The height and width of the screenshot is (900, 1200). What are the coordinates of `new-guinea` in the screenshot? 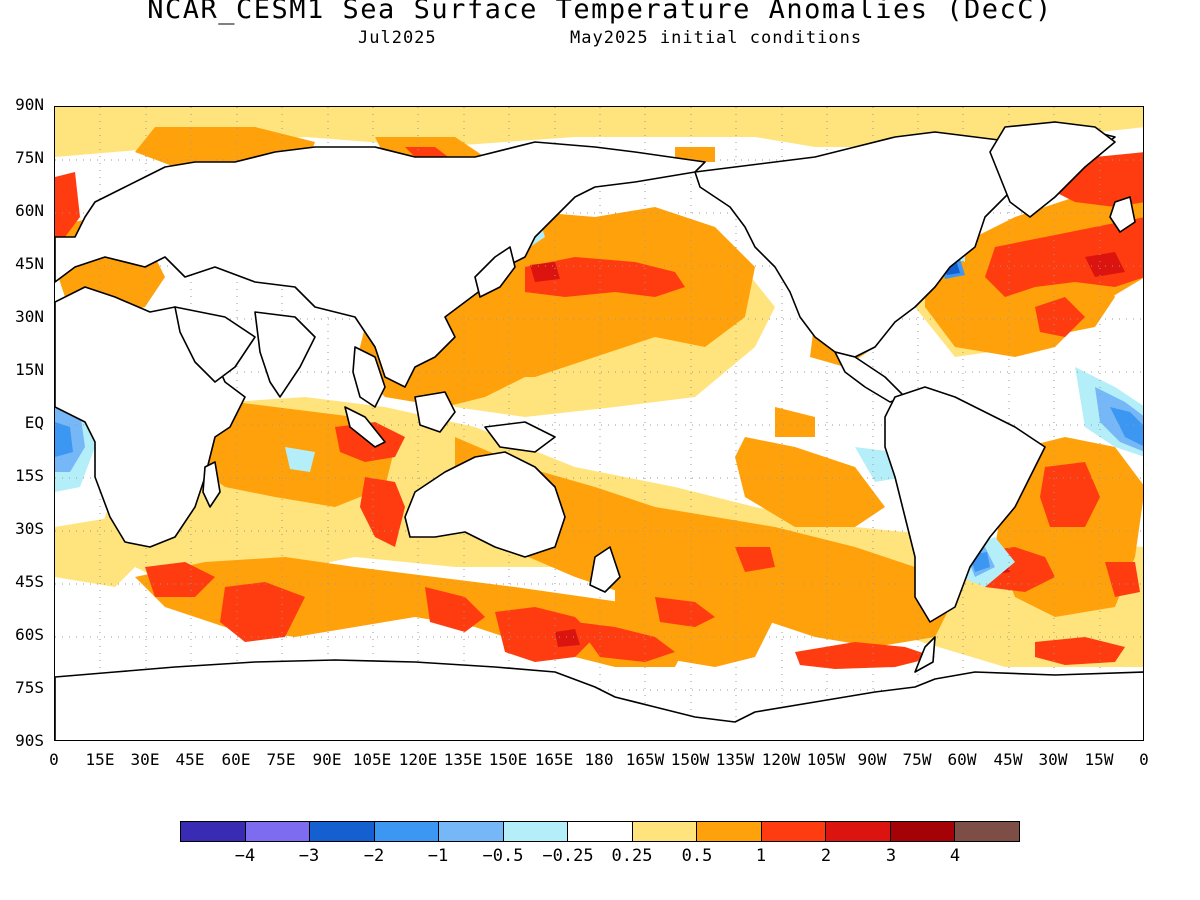 It's located at (520, 437).